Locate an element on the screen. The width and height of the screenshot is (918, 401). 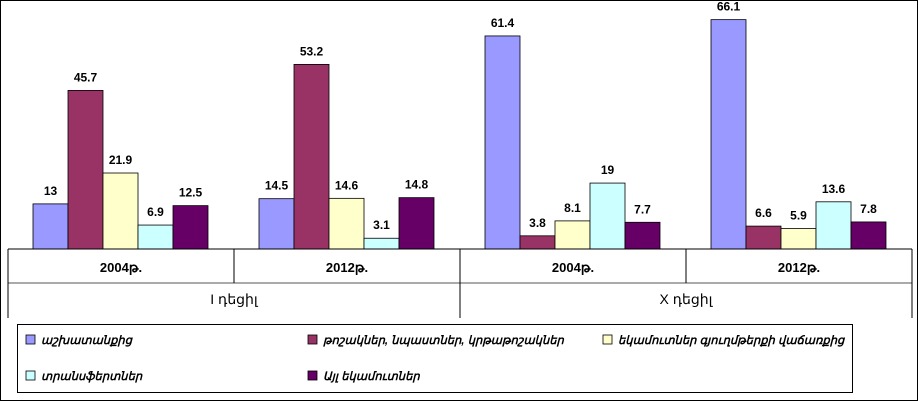
value-label: 3.1 is located at coordinates (381, 225).